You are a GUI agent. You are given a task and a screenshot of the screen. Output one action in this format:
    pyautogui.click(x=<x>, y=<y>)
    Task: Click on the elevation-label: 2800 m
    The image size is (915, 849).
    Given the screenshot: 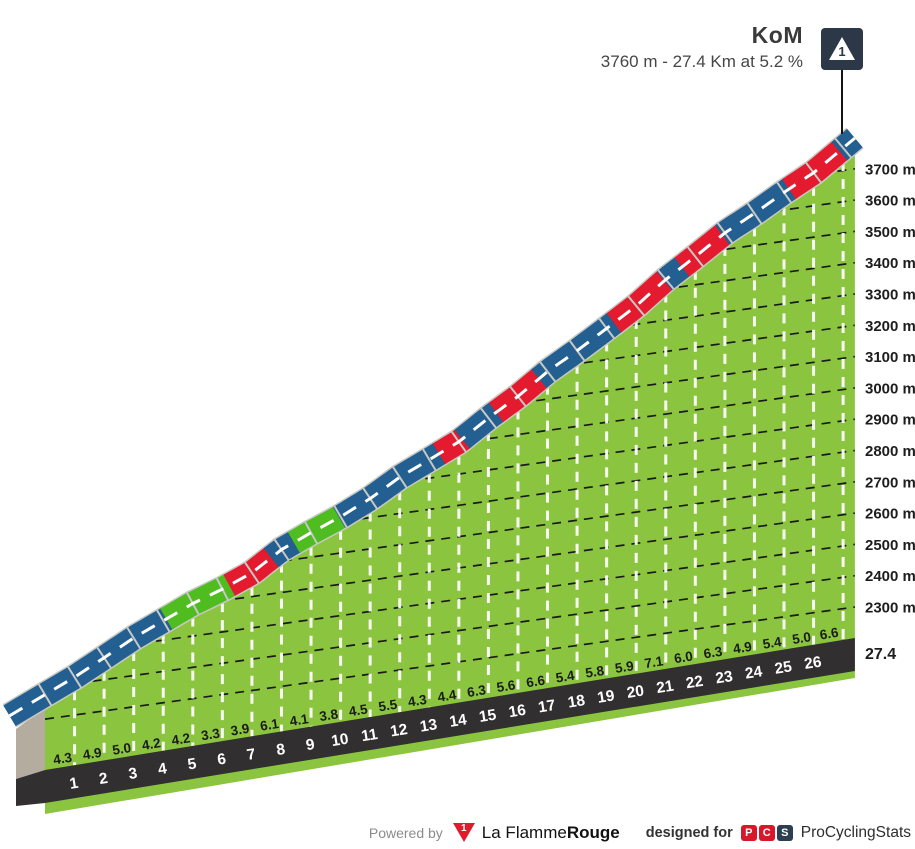 What is the action you would take?
    pyautogui.click(x=890, y=451)
    